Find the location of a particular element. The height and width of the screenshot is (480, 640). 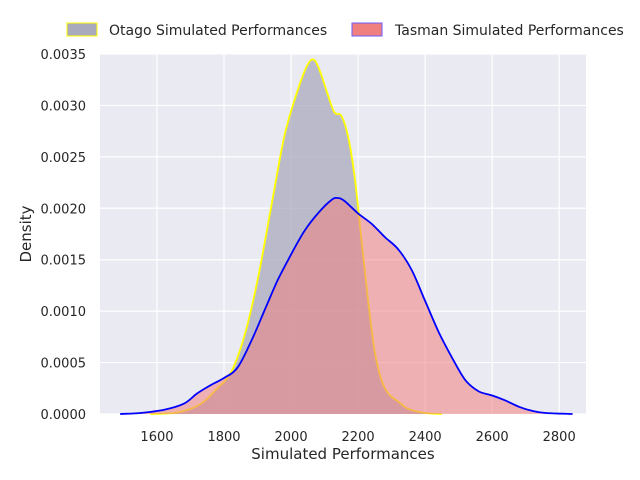

y-tick-label: 0.0010 is located at coordinates (64, 312).